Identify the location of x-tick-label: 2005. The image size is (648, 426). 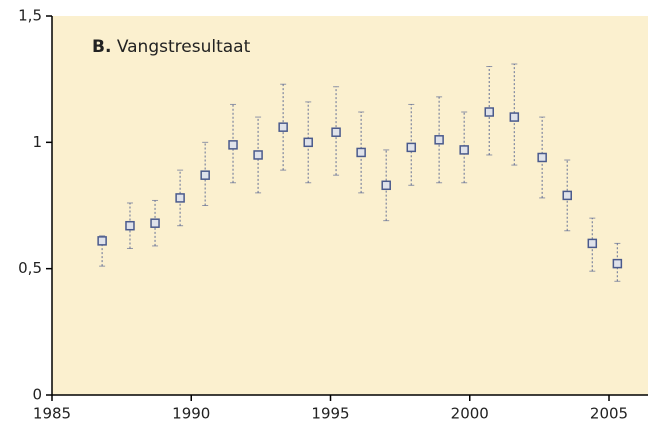
(609, 414).